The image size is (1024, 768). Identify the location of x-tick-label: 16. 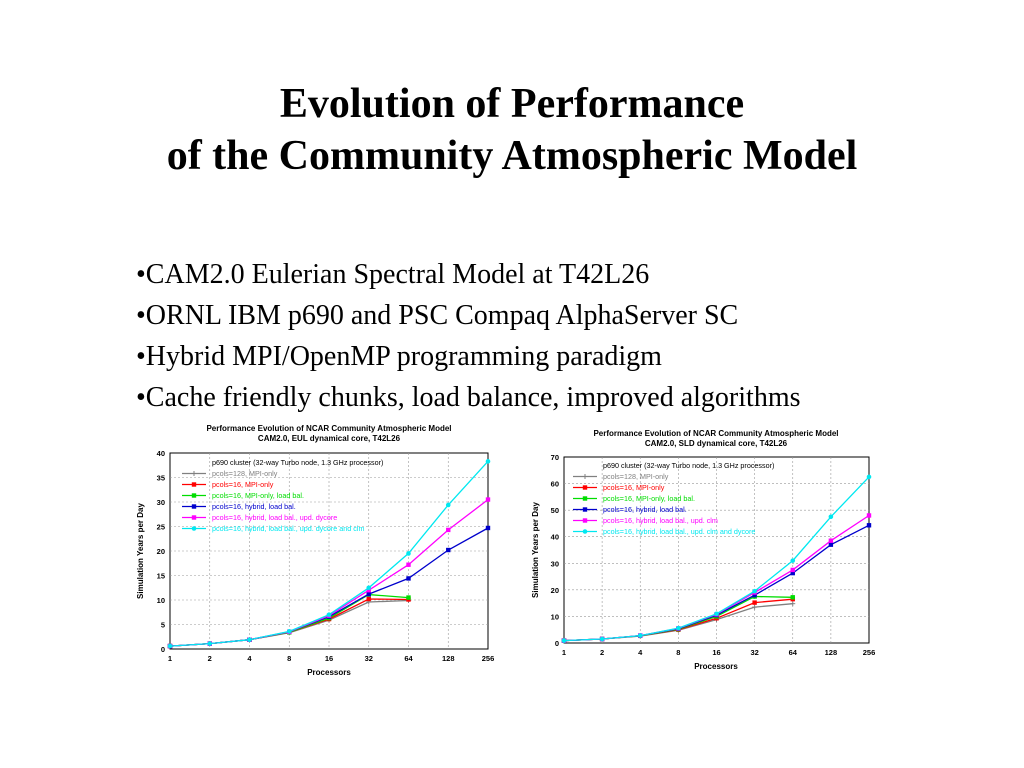
(716, 652).